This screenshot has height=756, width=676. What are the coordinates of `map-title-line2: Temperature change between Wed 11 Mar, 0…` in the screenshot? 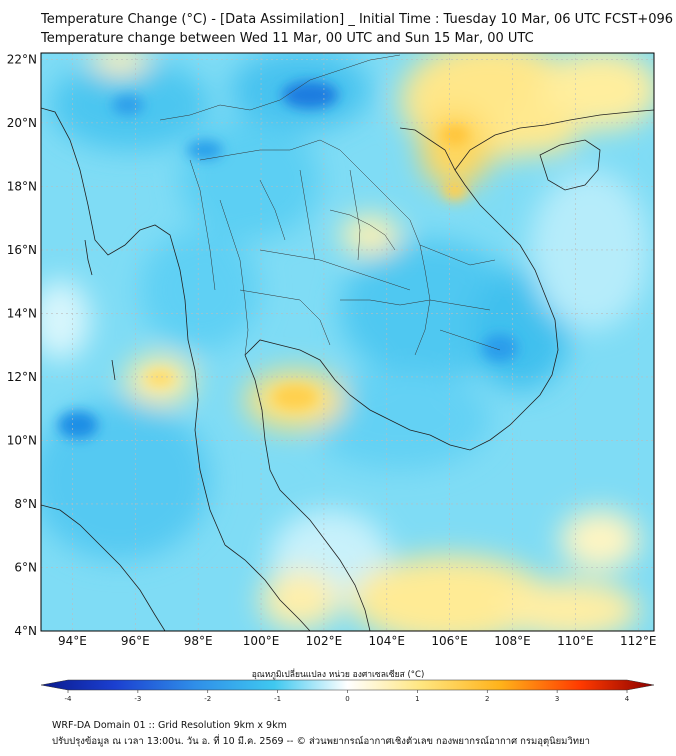 It's located at (287, 38).